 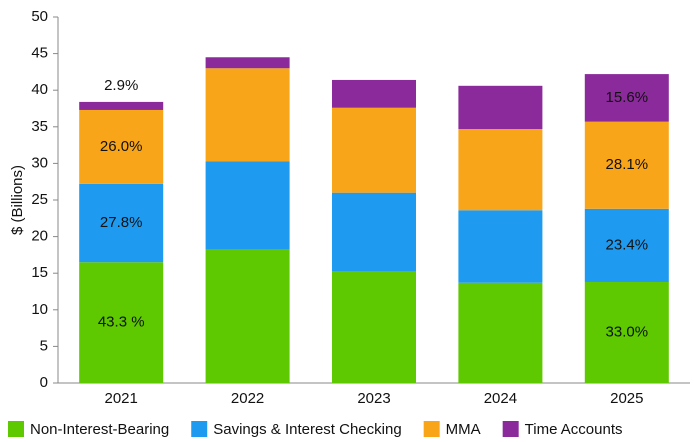 What do you see at coordinates (39, 199) in the screenshot?
I see `y-tick-label: 25` at bounding box center [39, 199].